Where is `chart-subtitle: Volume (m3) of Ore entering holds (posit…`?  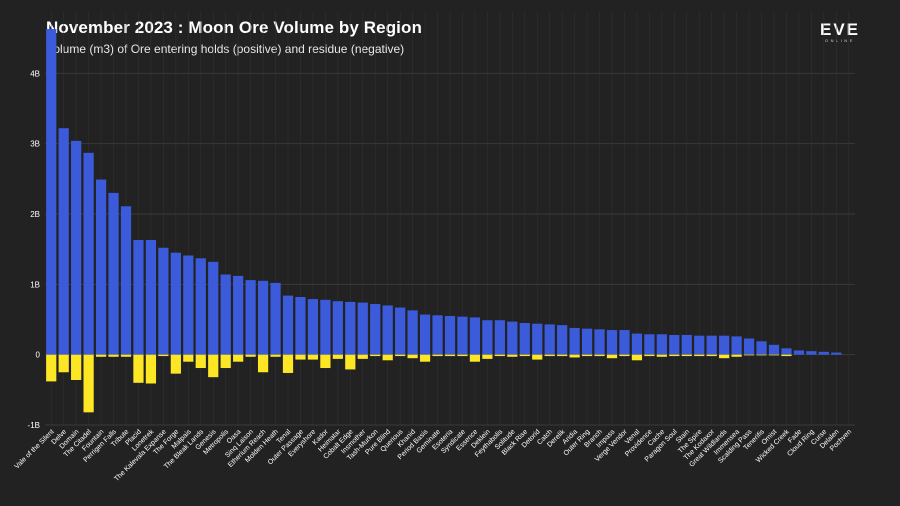 chart-subtitle: Volume (m3) of Ore entering holds (posit… is located at coordinates (225, 49).